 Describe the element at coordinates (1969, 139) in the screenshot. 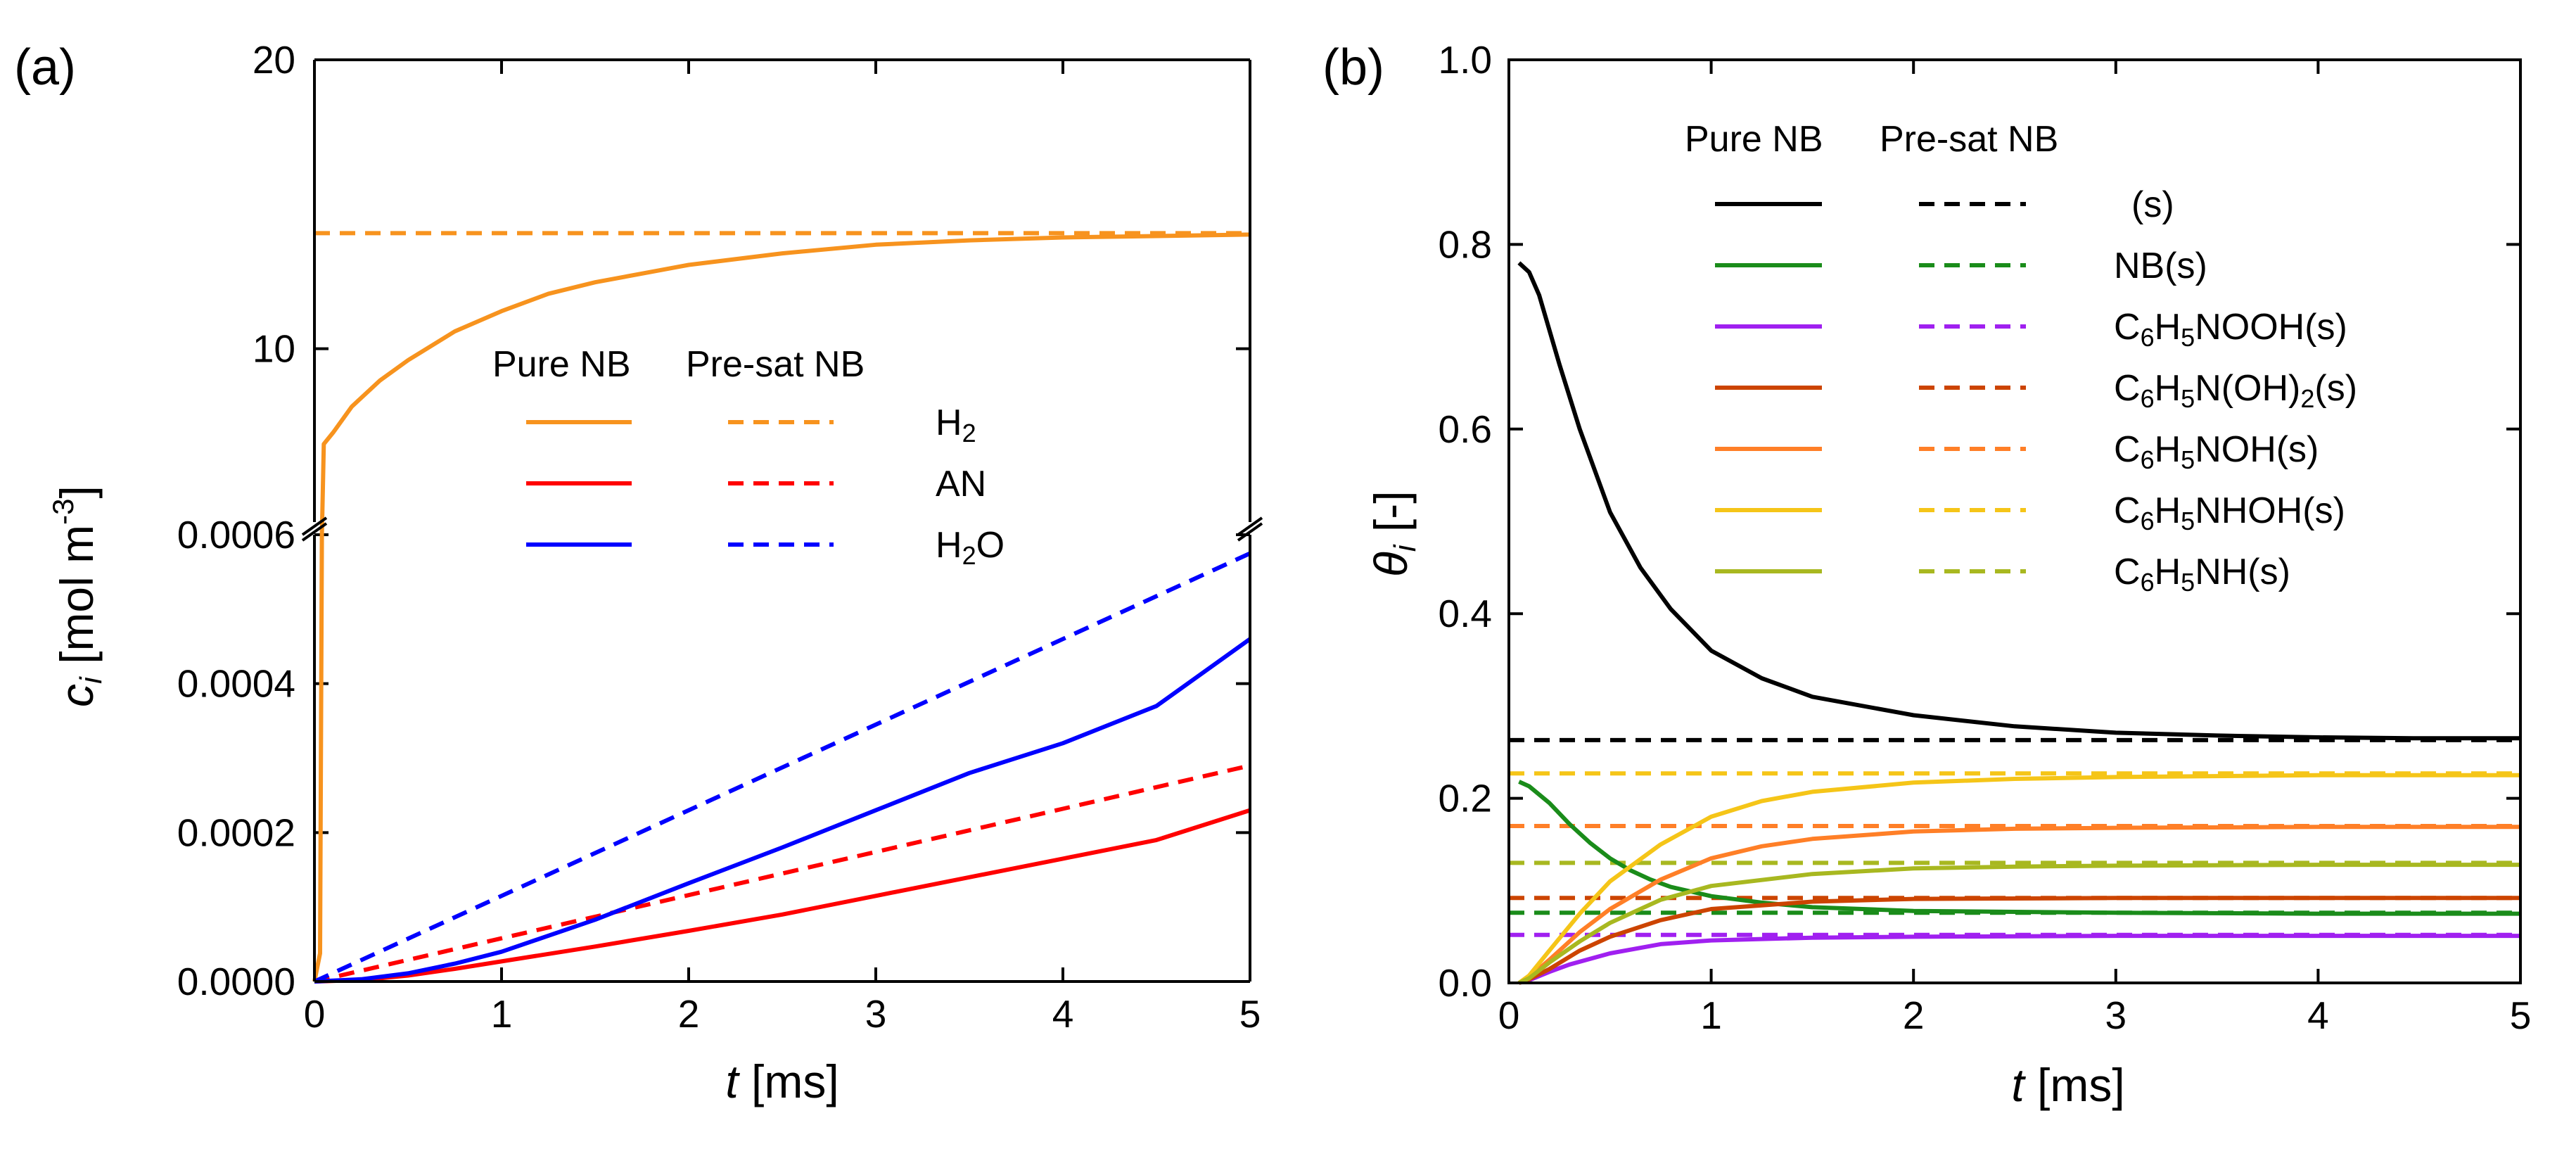

I see `panel-b-legend-header-presat: Pre-sat NB` at that location.